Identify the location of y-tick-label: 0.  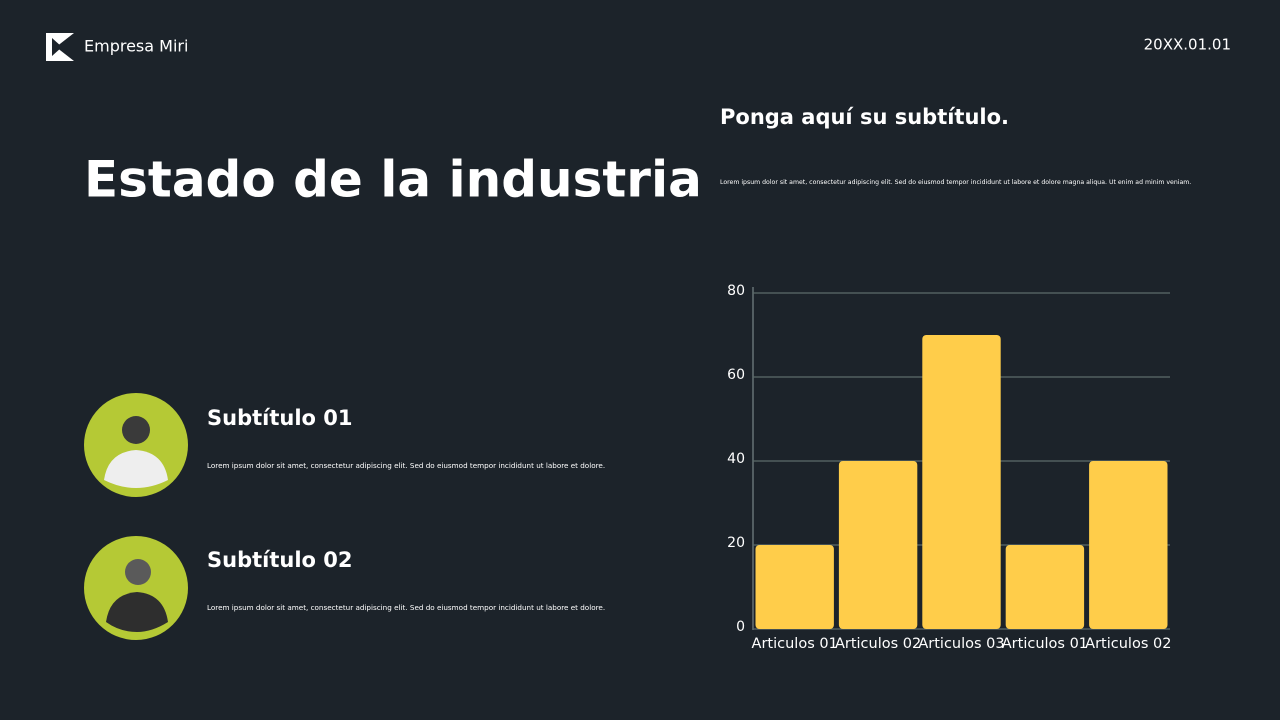
(740, 627).